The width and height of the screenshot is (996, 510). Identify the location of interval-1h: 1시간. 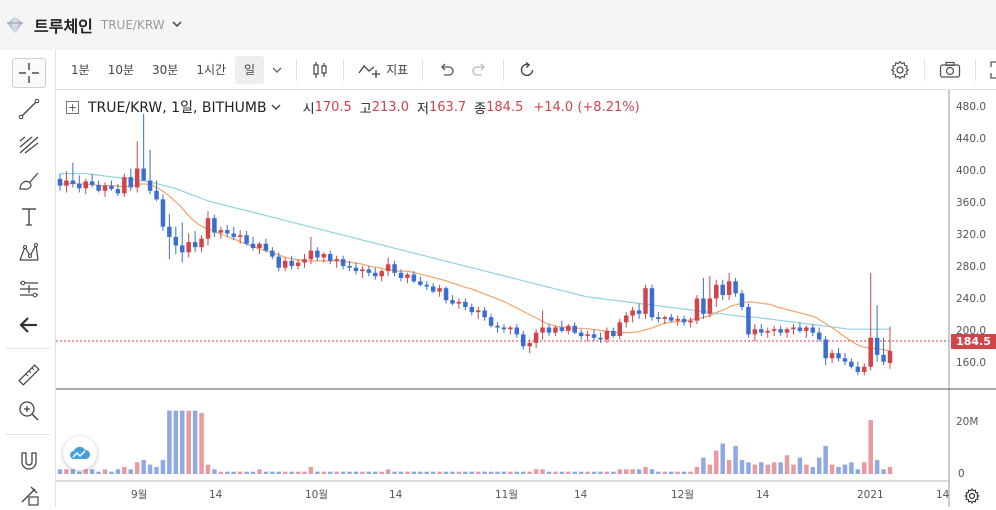
(211, 69).